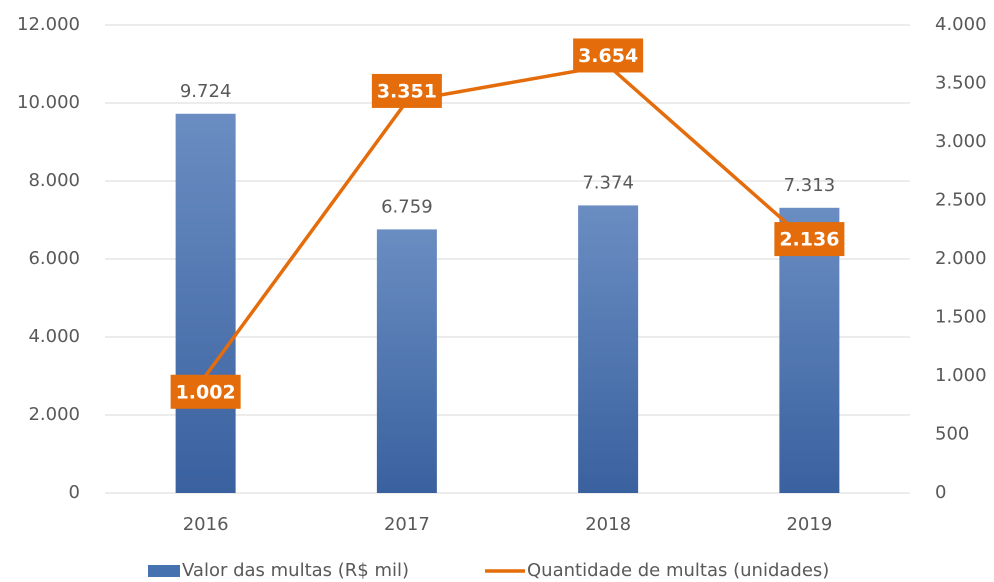  What do you see at coordinates (961, 258) in the screenshot?
I see `y2-tick-label: 2.000` at bounding box center [961, 258].